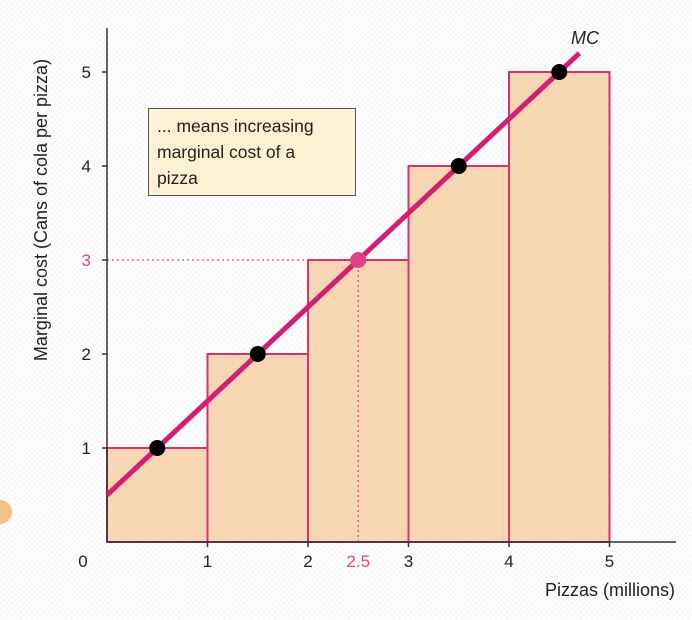 The image size is (692, 620). I want to click on annotation-line: marginal cost of a, so click(226, 152).